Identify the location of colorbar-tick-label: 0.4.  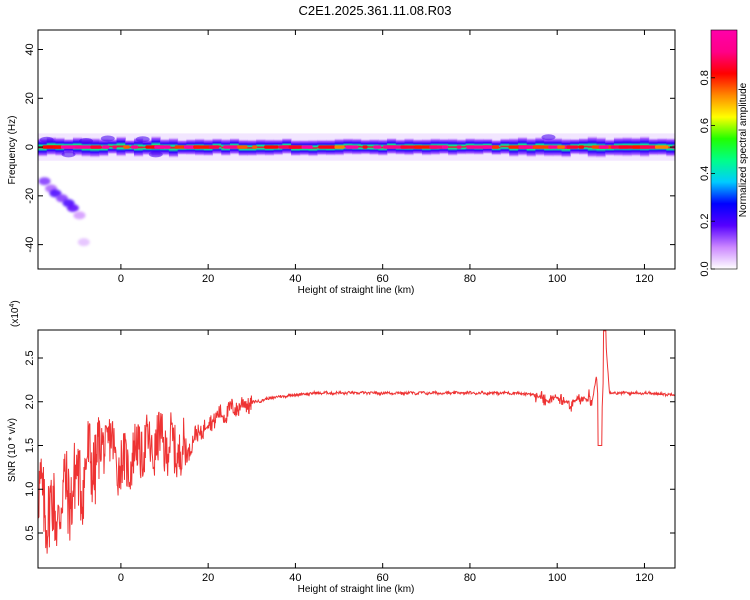
(705, 173).